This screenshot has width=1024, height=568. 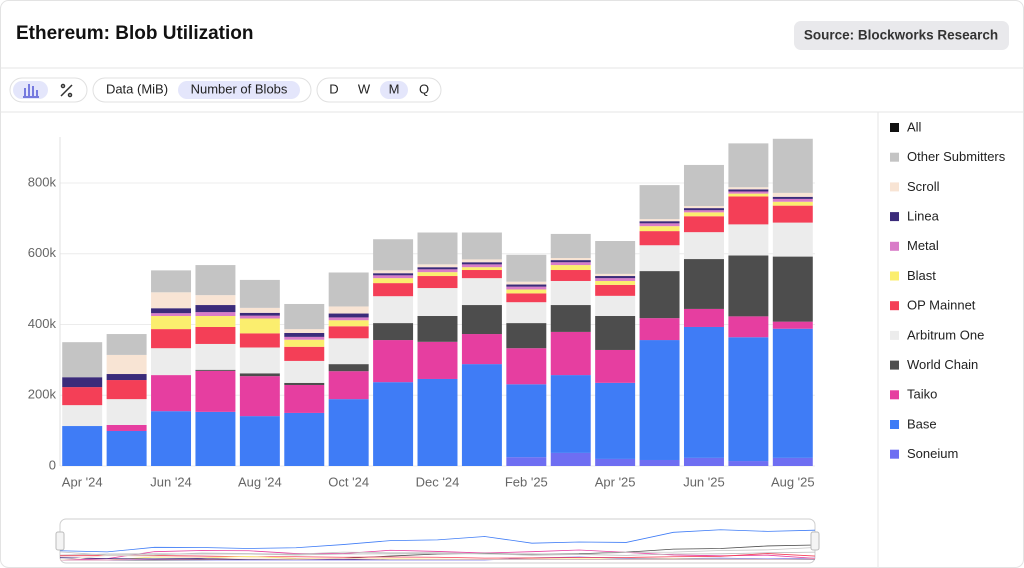 I want to click on legend-label: All, so click(x=914, y=126).